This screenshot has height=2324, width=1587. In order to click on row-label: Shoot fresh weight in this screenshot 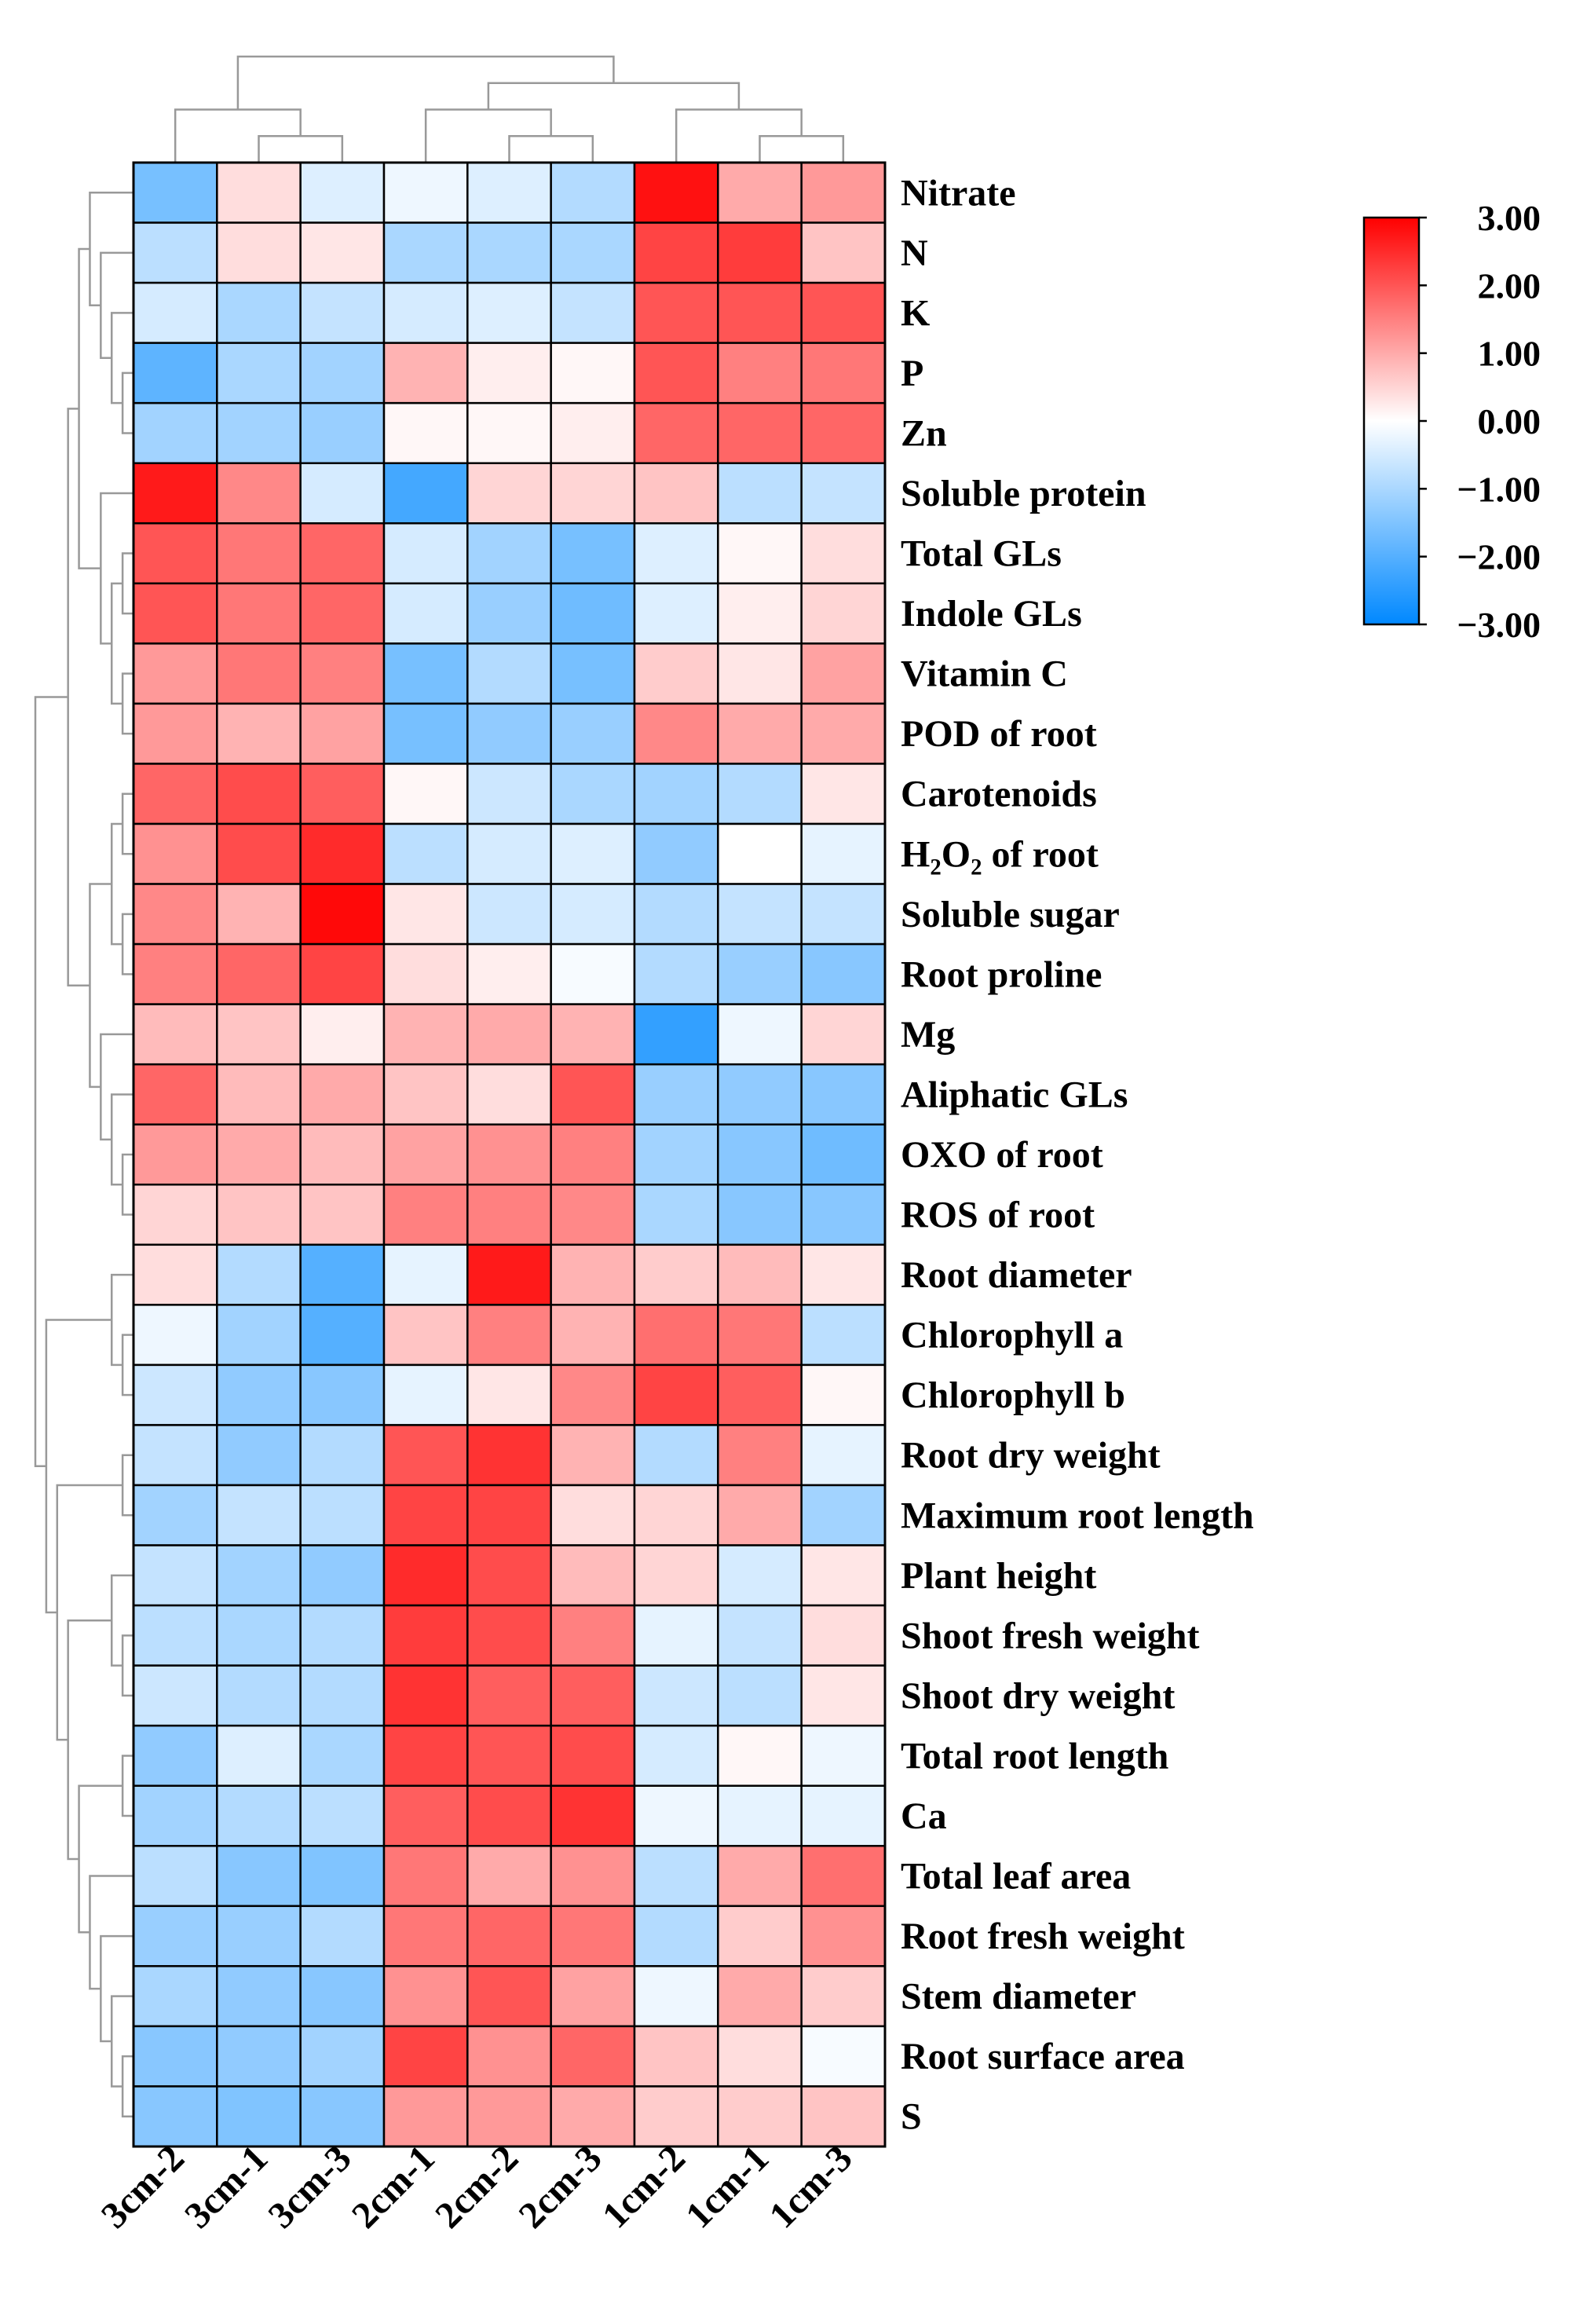, I will do `click(1050, 1635)`.